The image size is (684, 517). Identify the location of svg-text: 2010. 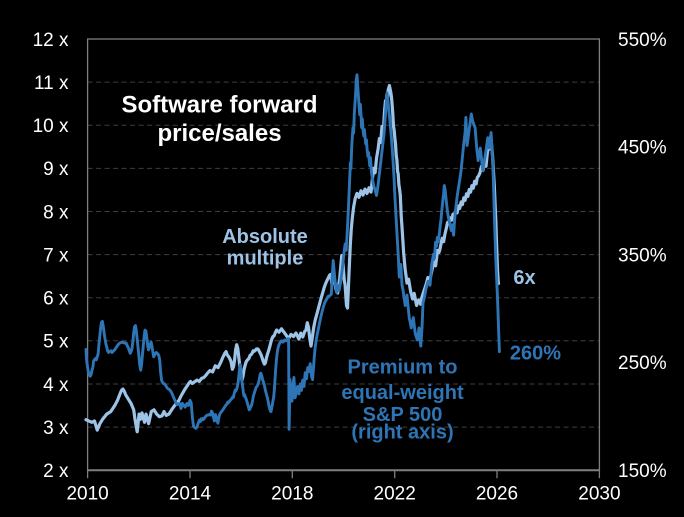
(87, 494).